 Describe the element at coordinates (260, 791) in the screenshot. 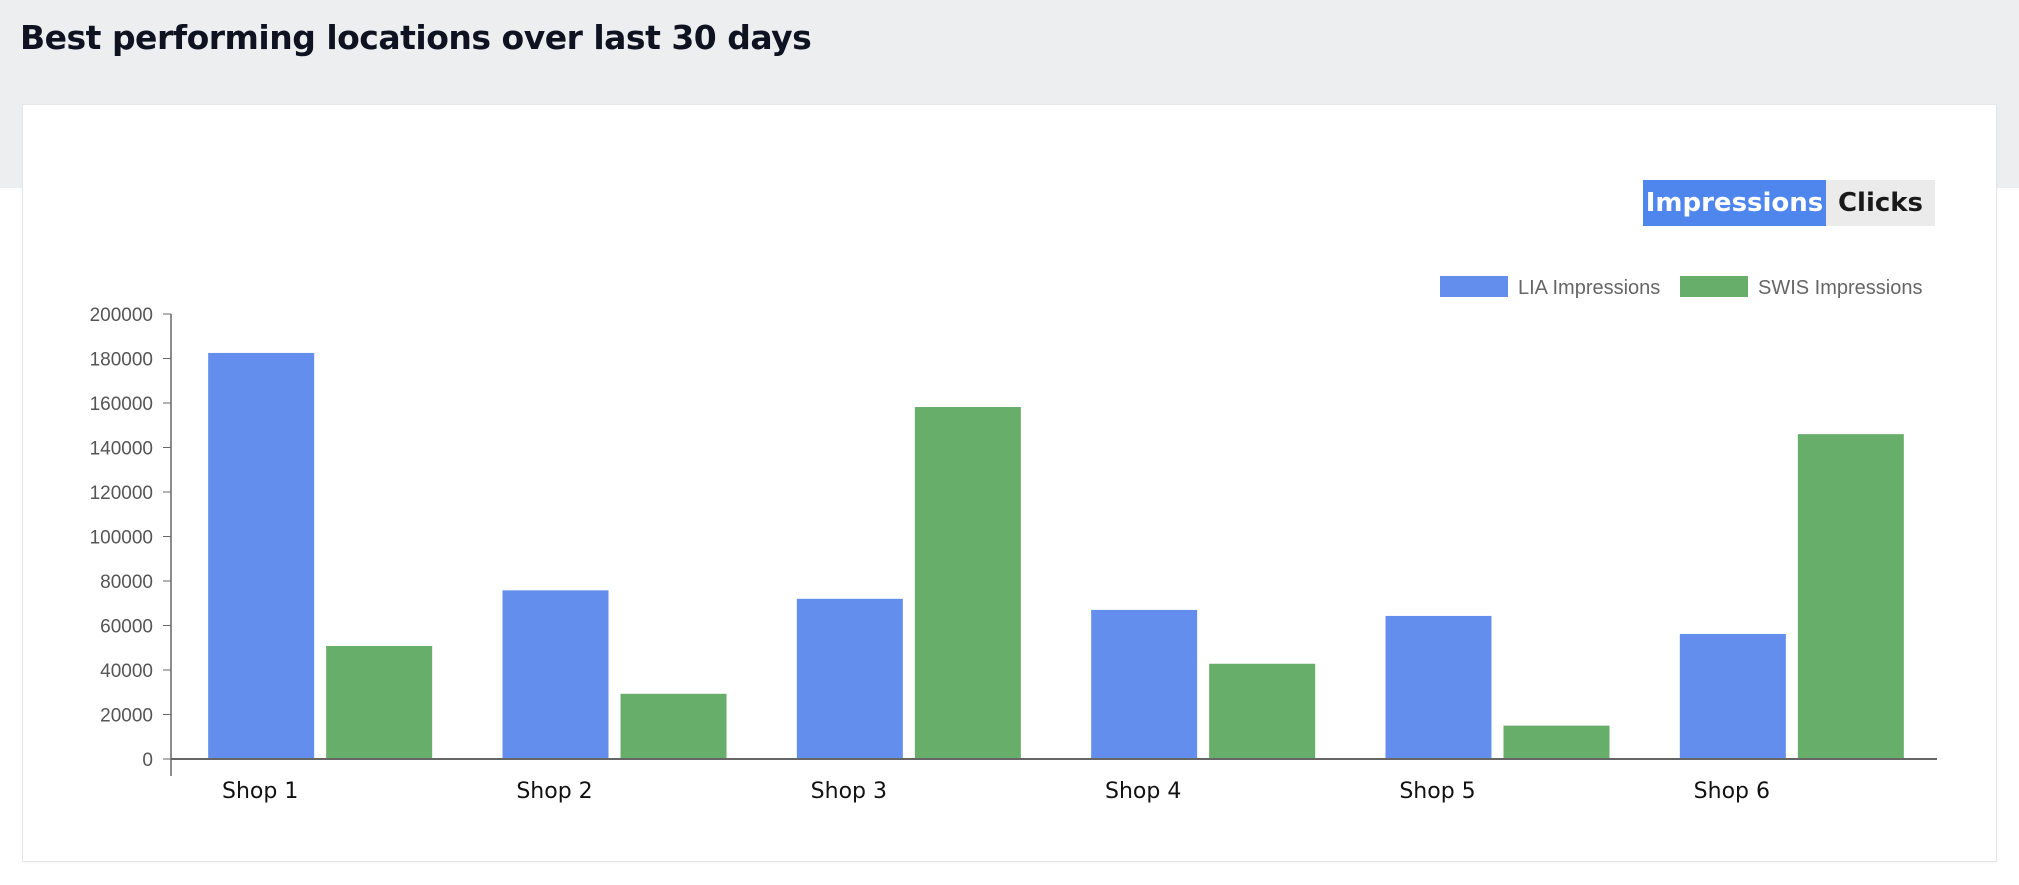

I see `x-tick-label: Shop 1` at that location.